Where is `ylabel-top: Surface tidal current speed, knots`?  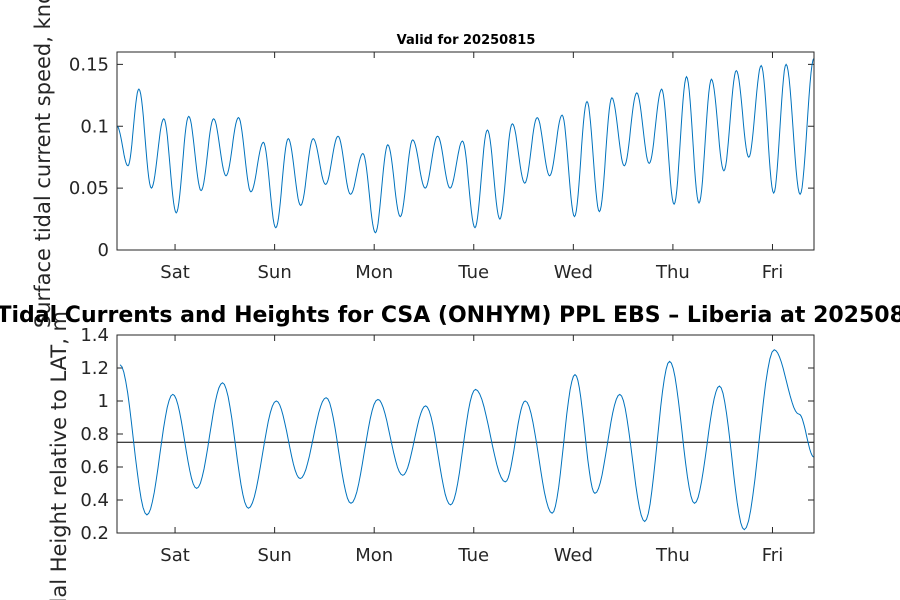 ylabel-top: Surface tidal current speed, knots is located at coordinates (43, 164).